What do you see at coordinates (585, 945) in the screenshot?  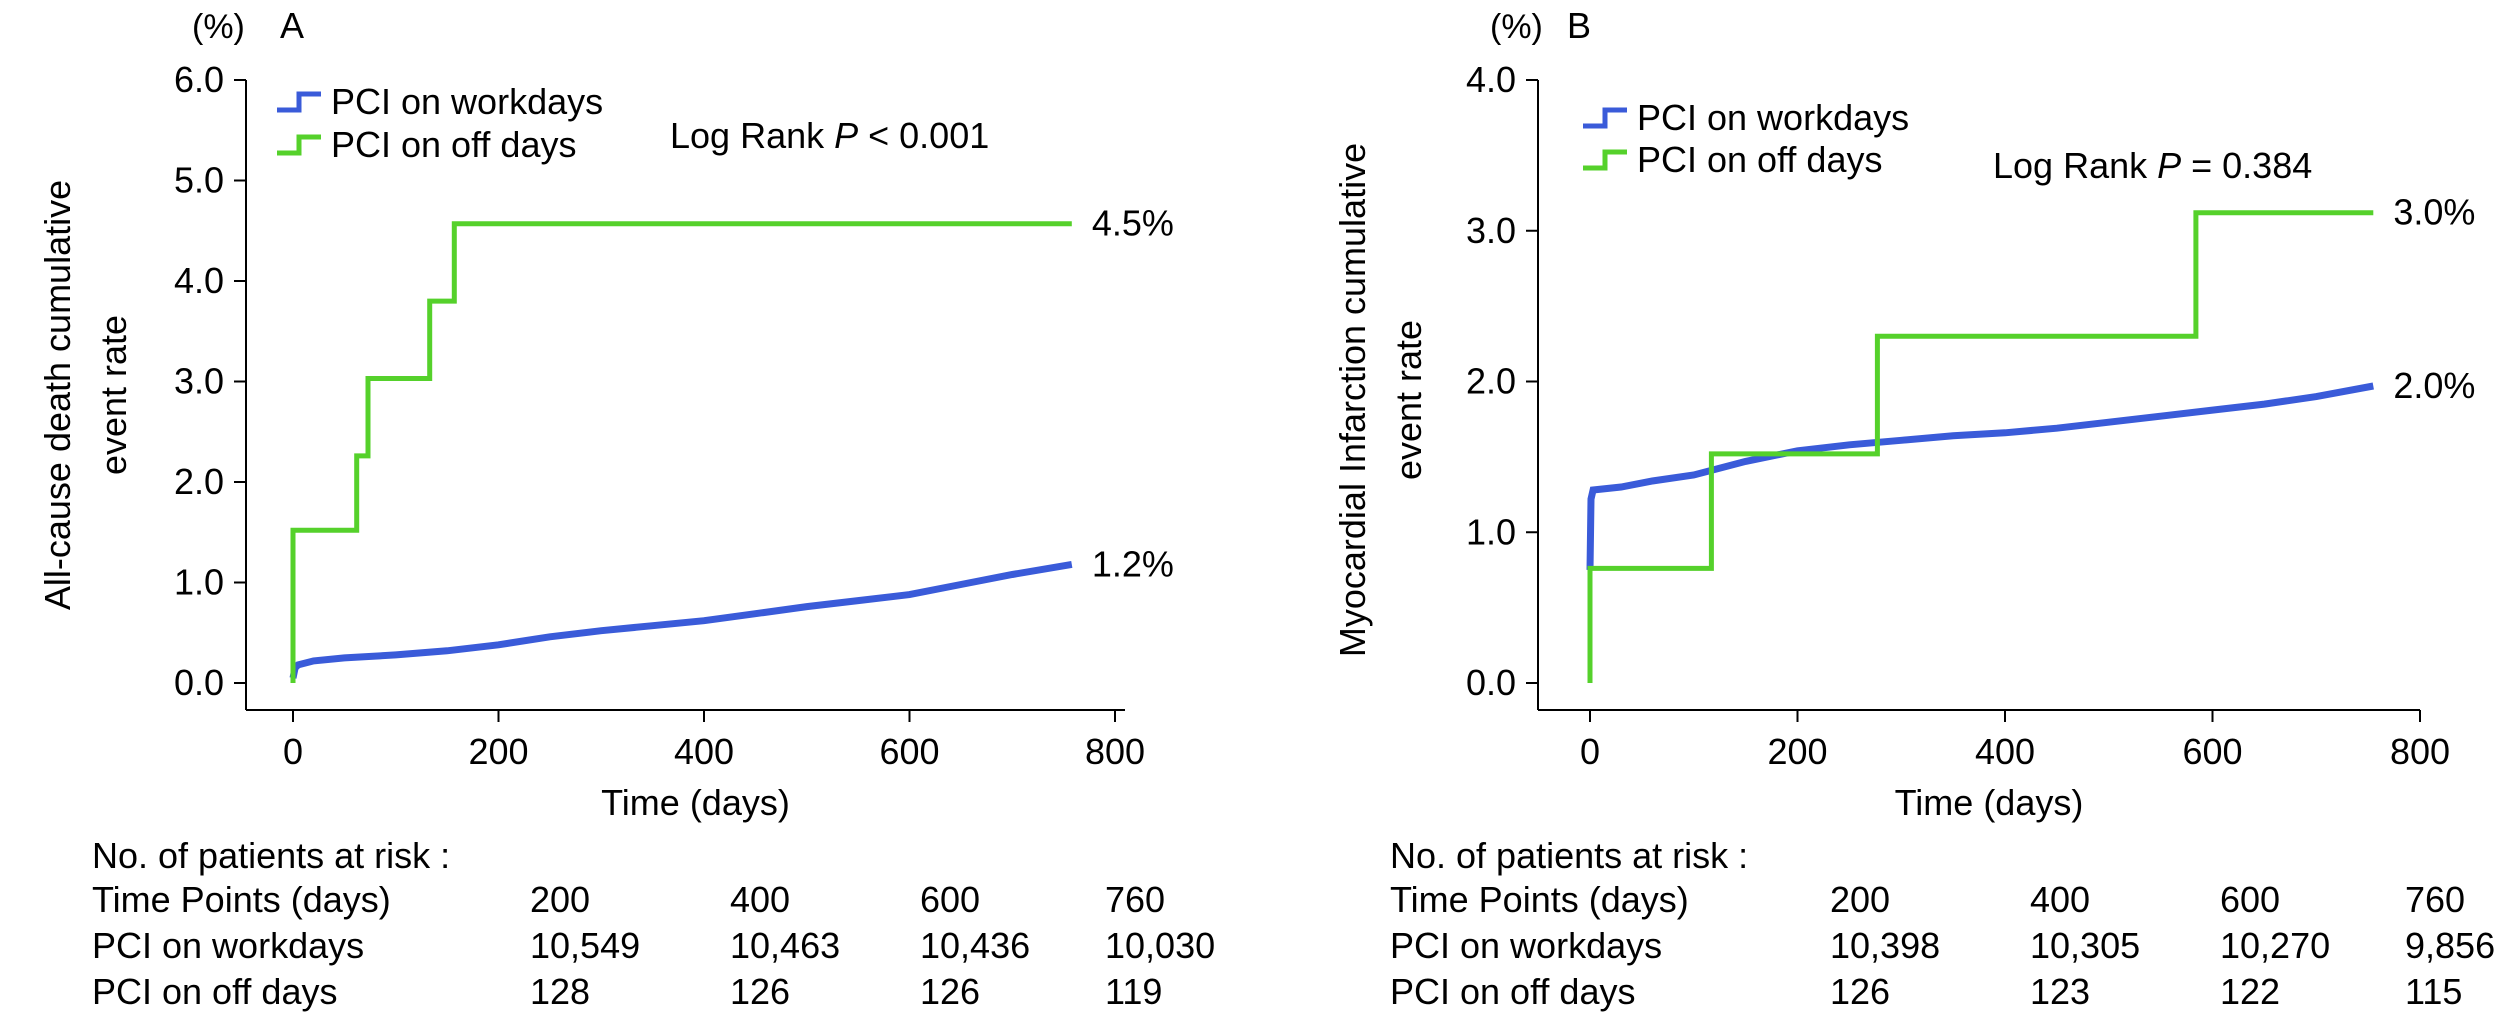 I see `risk-table-cell: 10,549` at bounding box center [585, 945].